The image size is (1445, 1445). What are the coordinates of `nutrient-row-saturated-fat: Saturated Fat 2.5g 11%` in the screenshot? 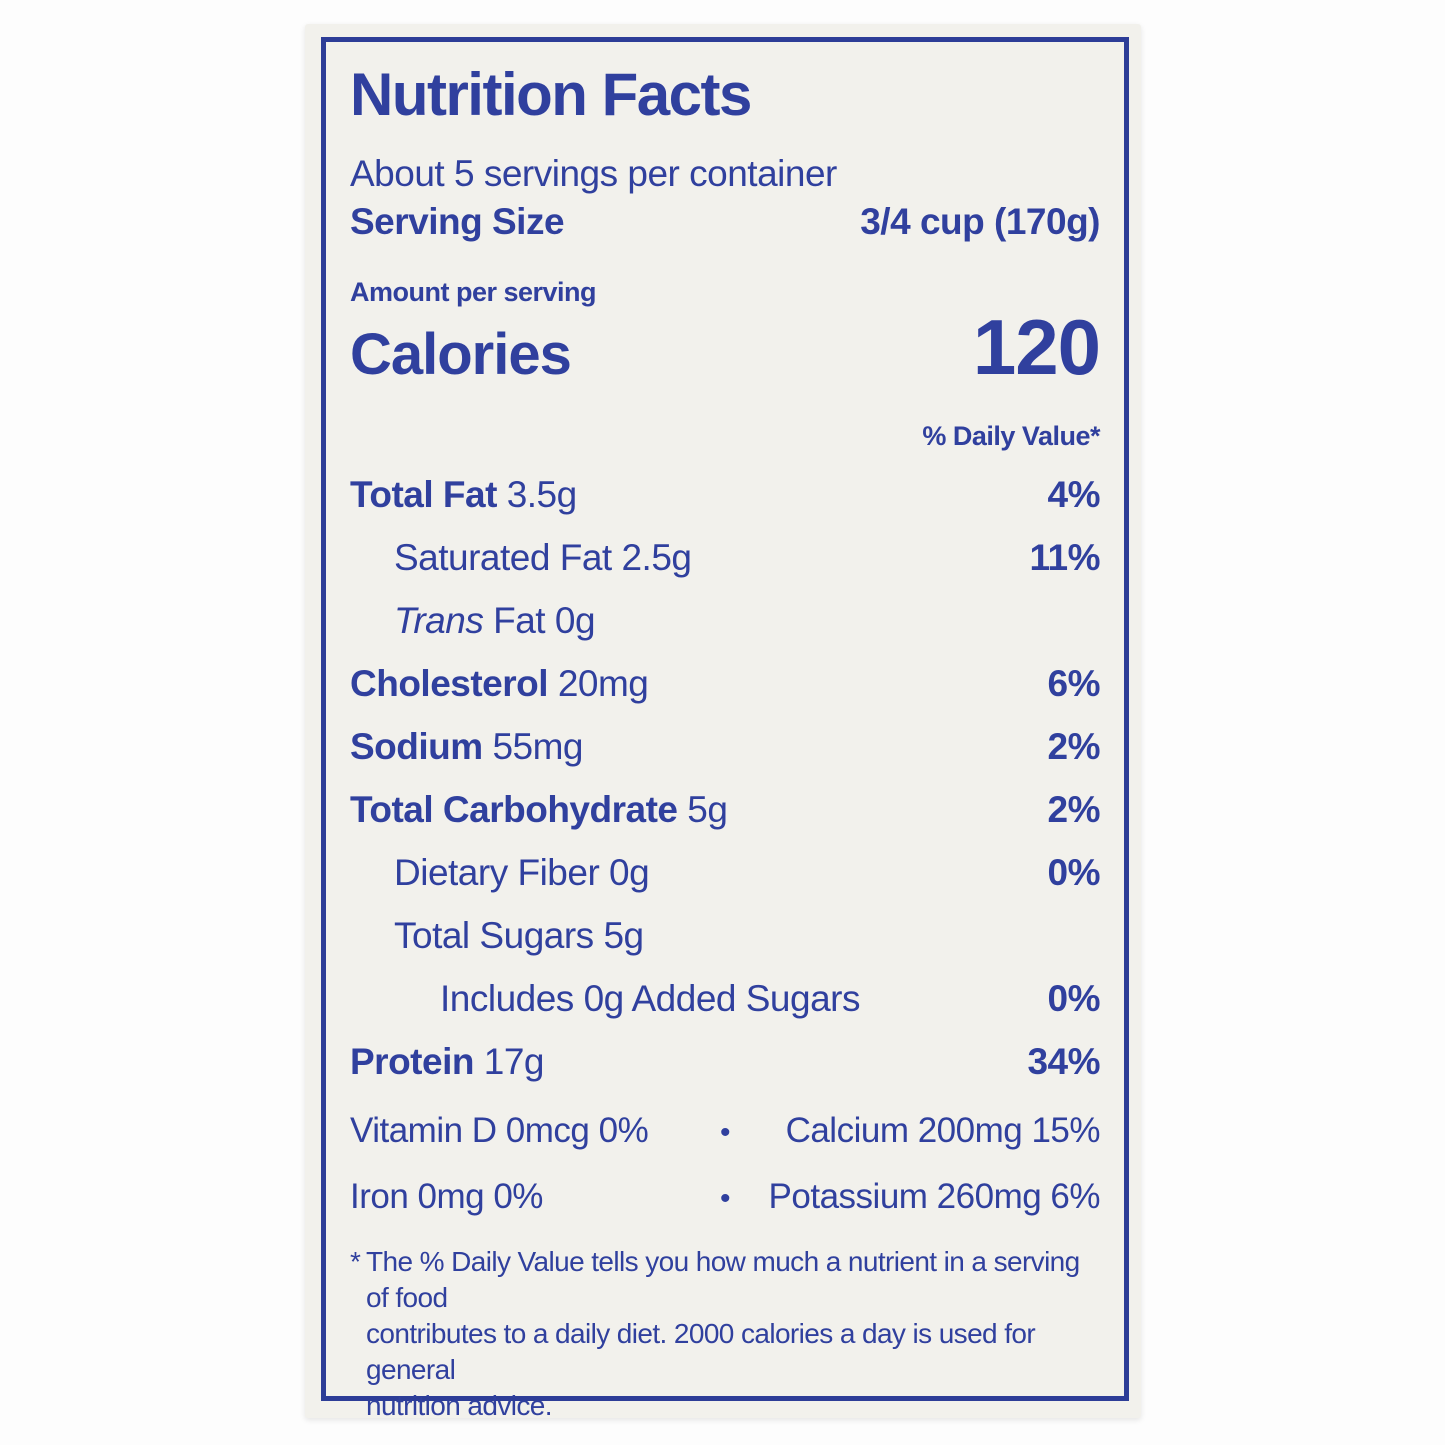 It's located at (725, 558).